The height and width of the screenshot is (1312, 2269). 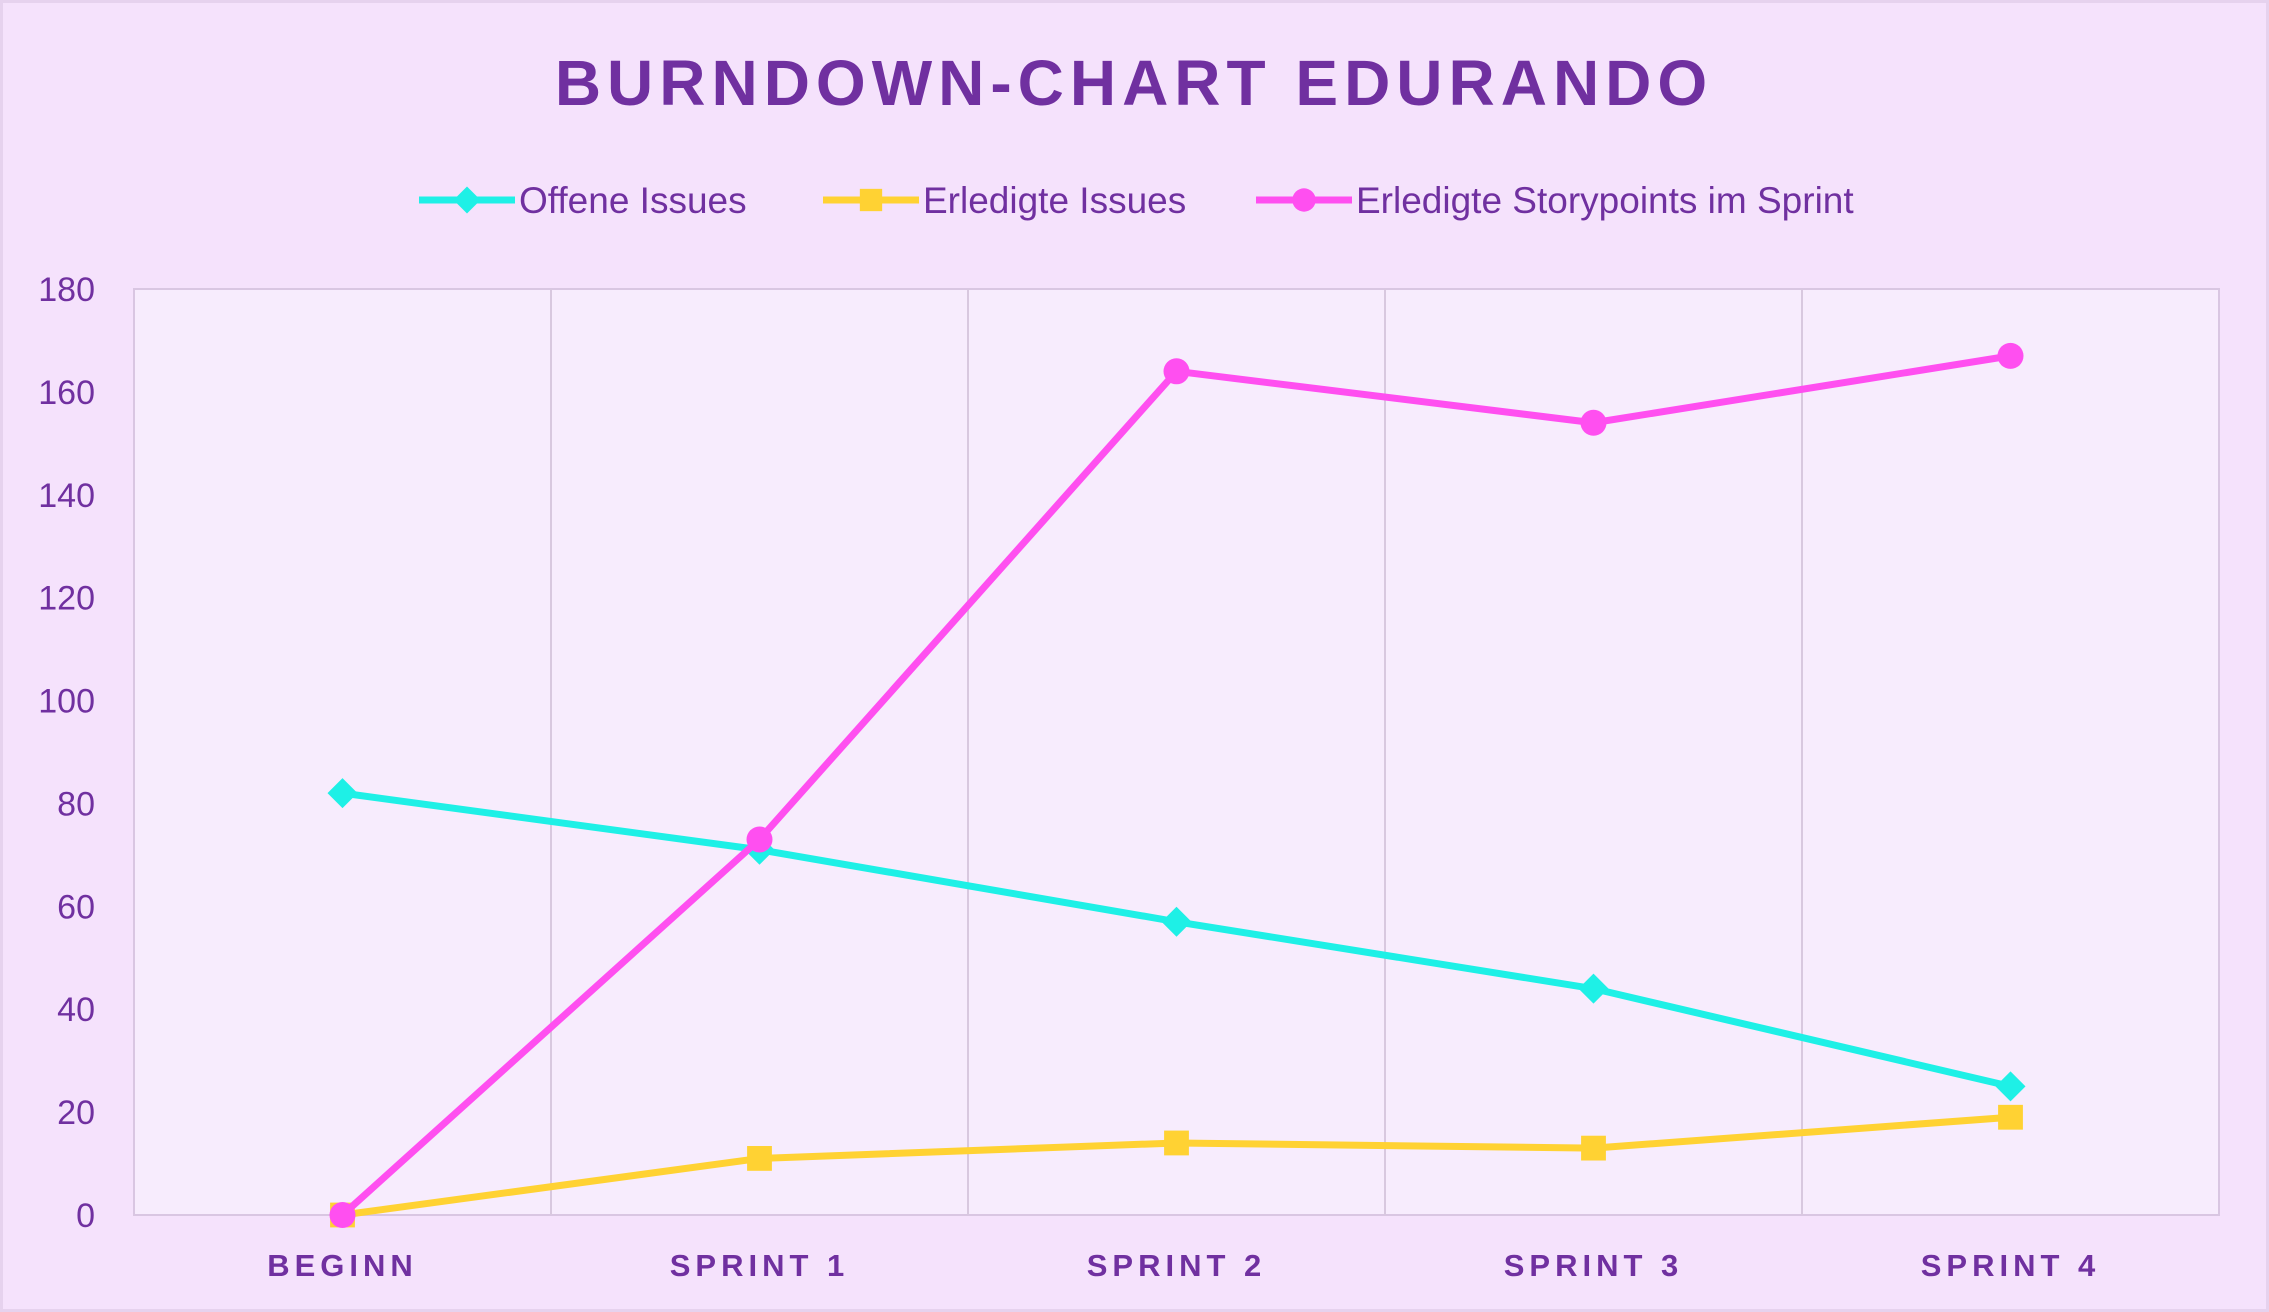 I want to click on x-axis: BEGINN SPRINT 1 SPRINT 2 SPRINT 3 SPRINT 4, so click(x=1184, y=1265).